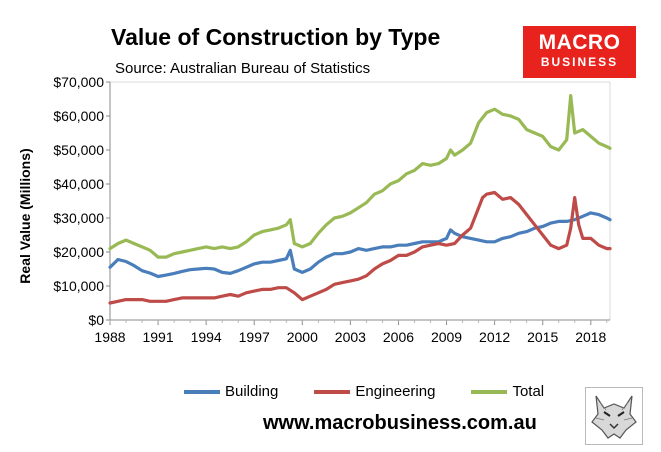 This screenshot has height=452, width=661. What do you see at coordinates (528, 391) in the screenshot?
I see `legend-label-total: Total` at bounding box center [528, 391].